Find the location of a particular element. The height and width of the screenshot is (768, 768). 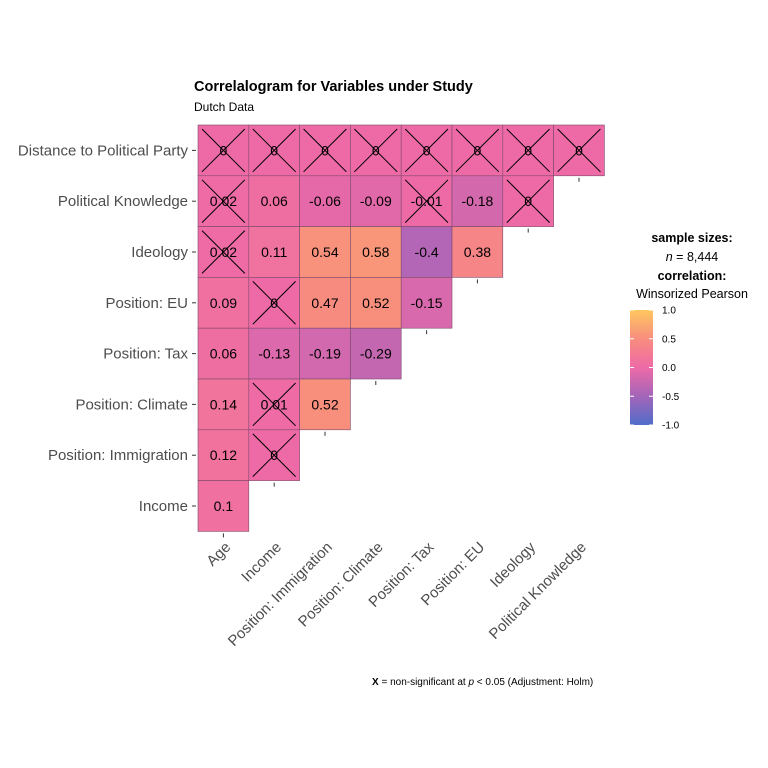

legend-corr-label: correlation: is located at coordinates (692, 276).